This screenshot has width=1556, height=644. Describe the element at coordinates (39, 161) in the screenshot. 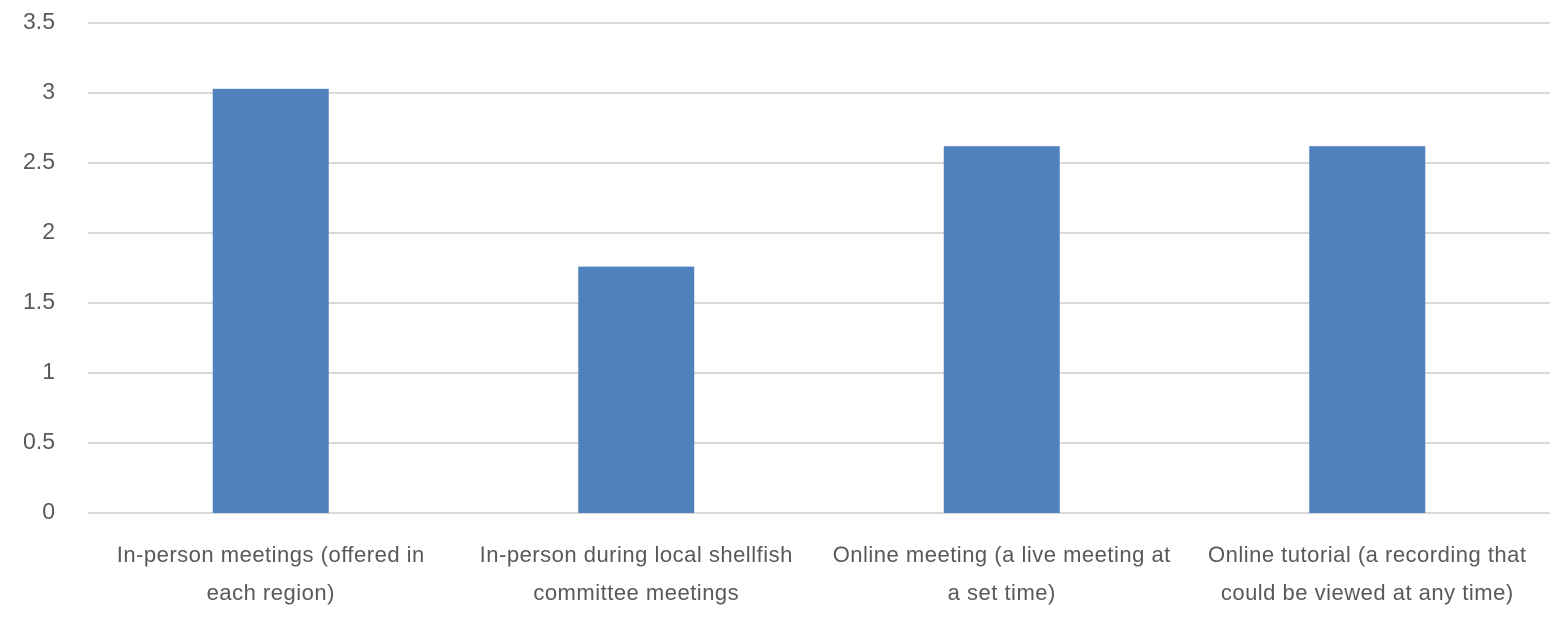

I see `y-tick-label: 2.5` at that location.